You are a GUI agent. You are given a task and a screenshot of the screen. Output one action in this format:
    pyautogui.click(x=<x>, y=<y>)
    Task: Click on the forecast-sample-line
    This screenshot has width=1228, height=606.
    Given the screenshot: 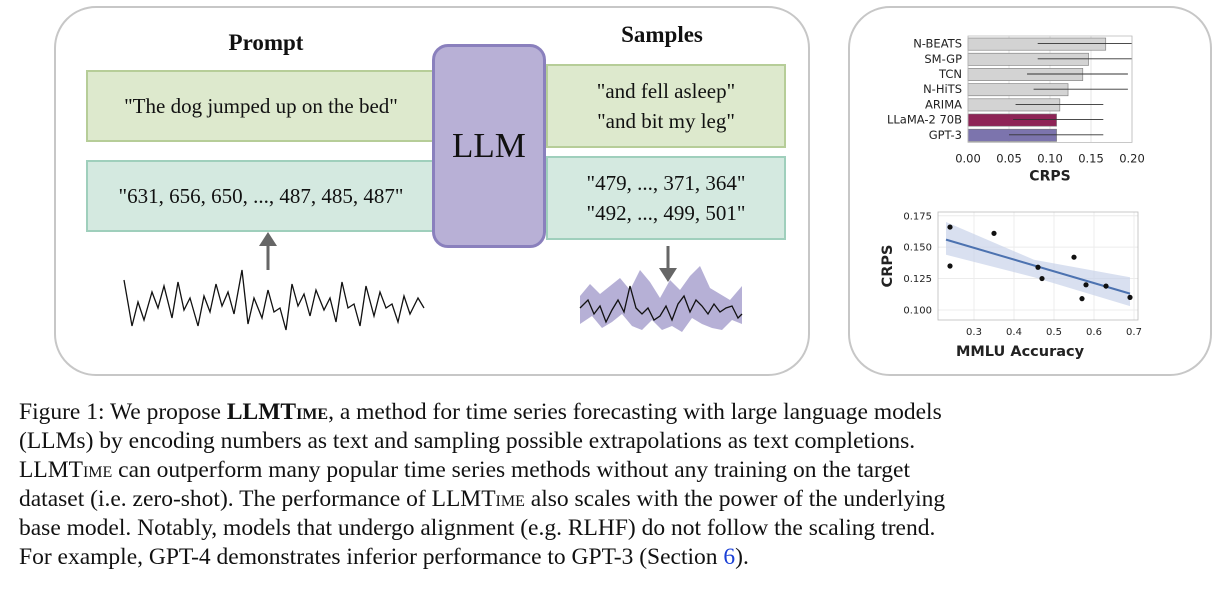 What is the action you would take?
    pyautogui.click(x=661, y=304)
    